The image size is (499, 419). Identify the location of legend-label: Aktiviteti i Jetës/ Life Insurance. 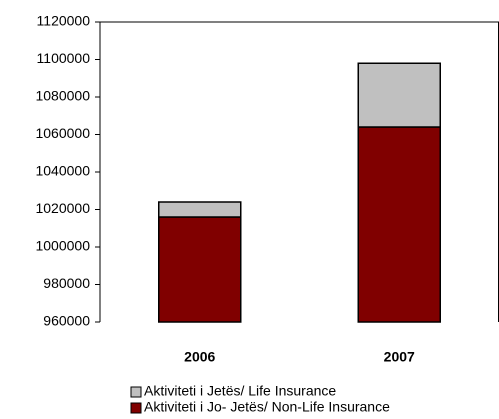
(240, 391).